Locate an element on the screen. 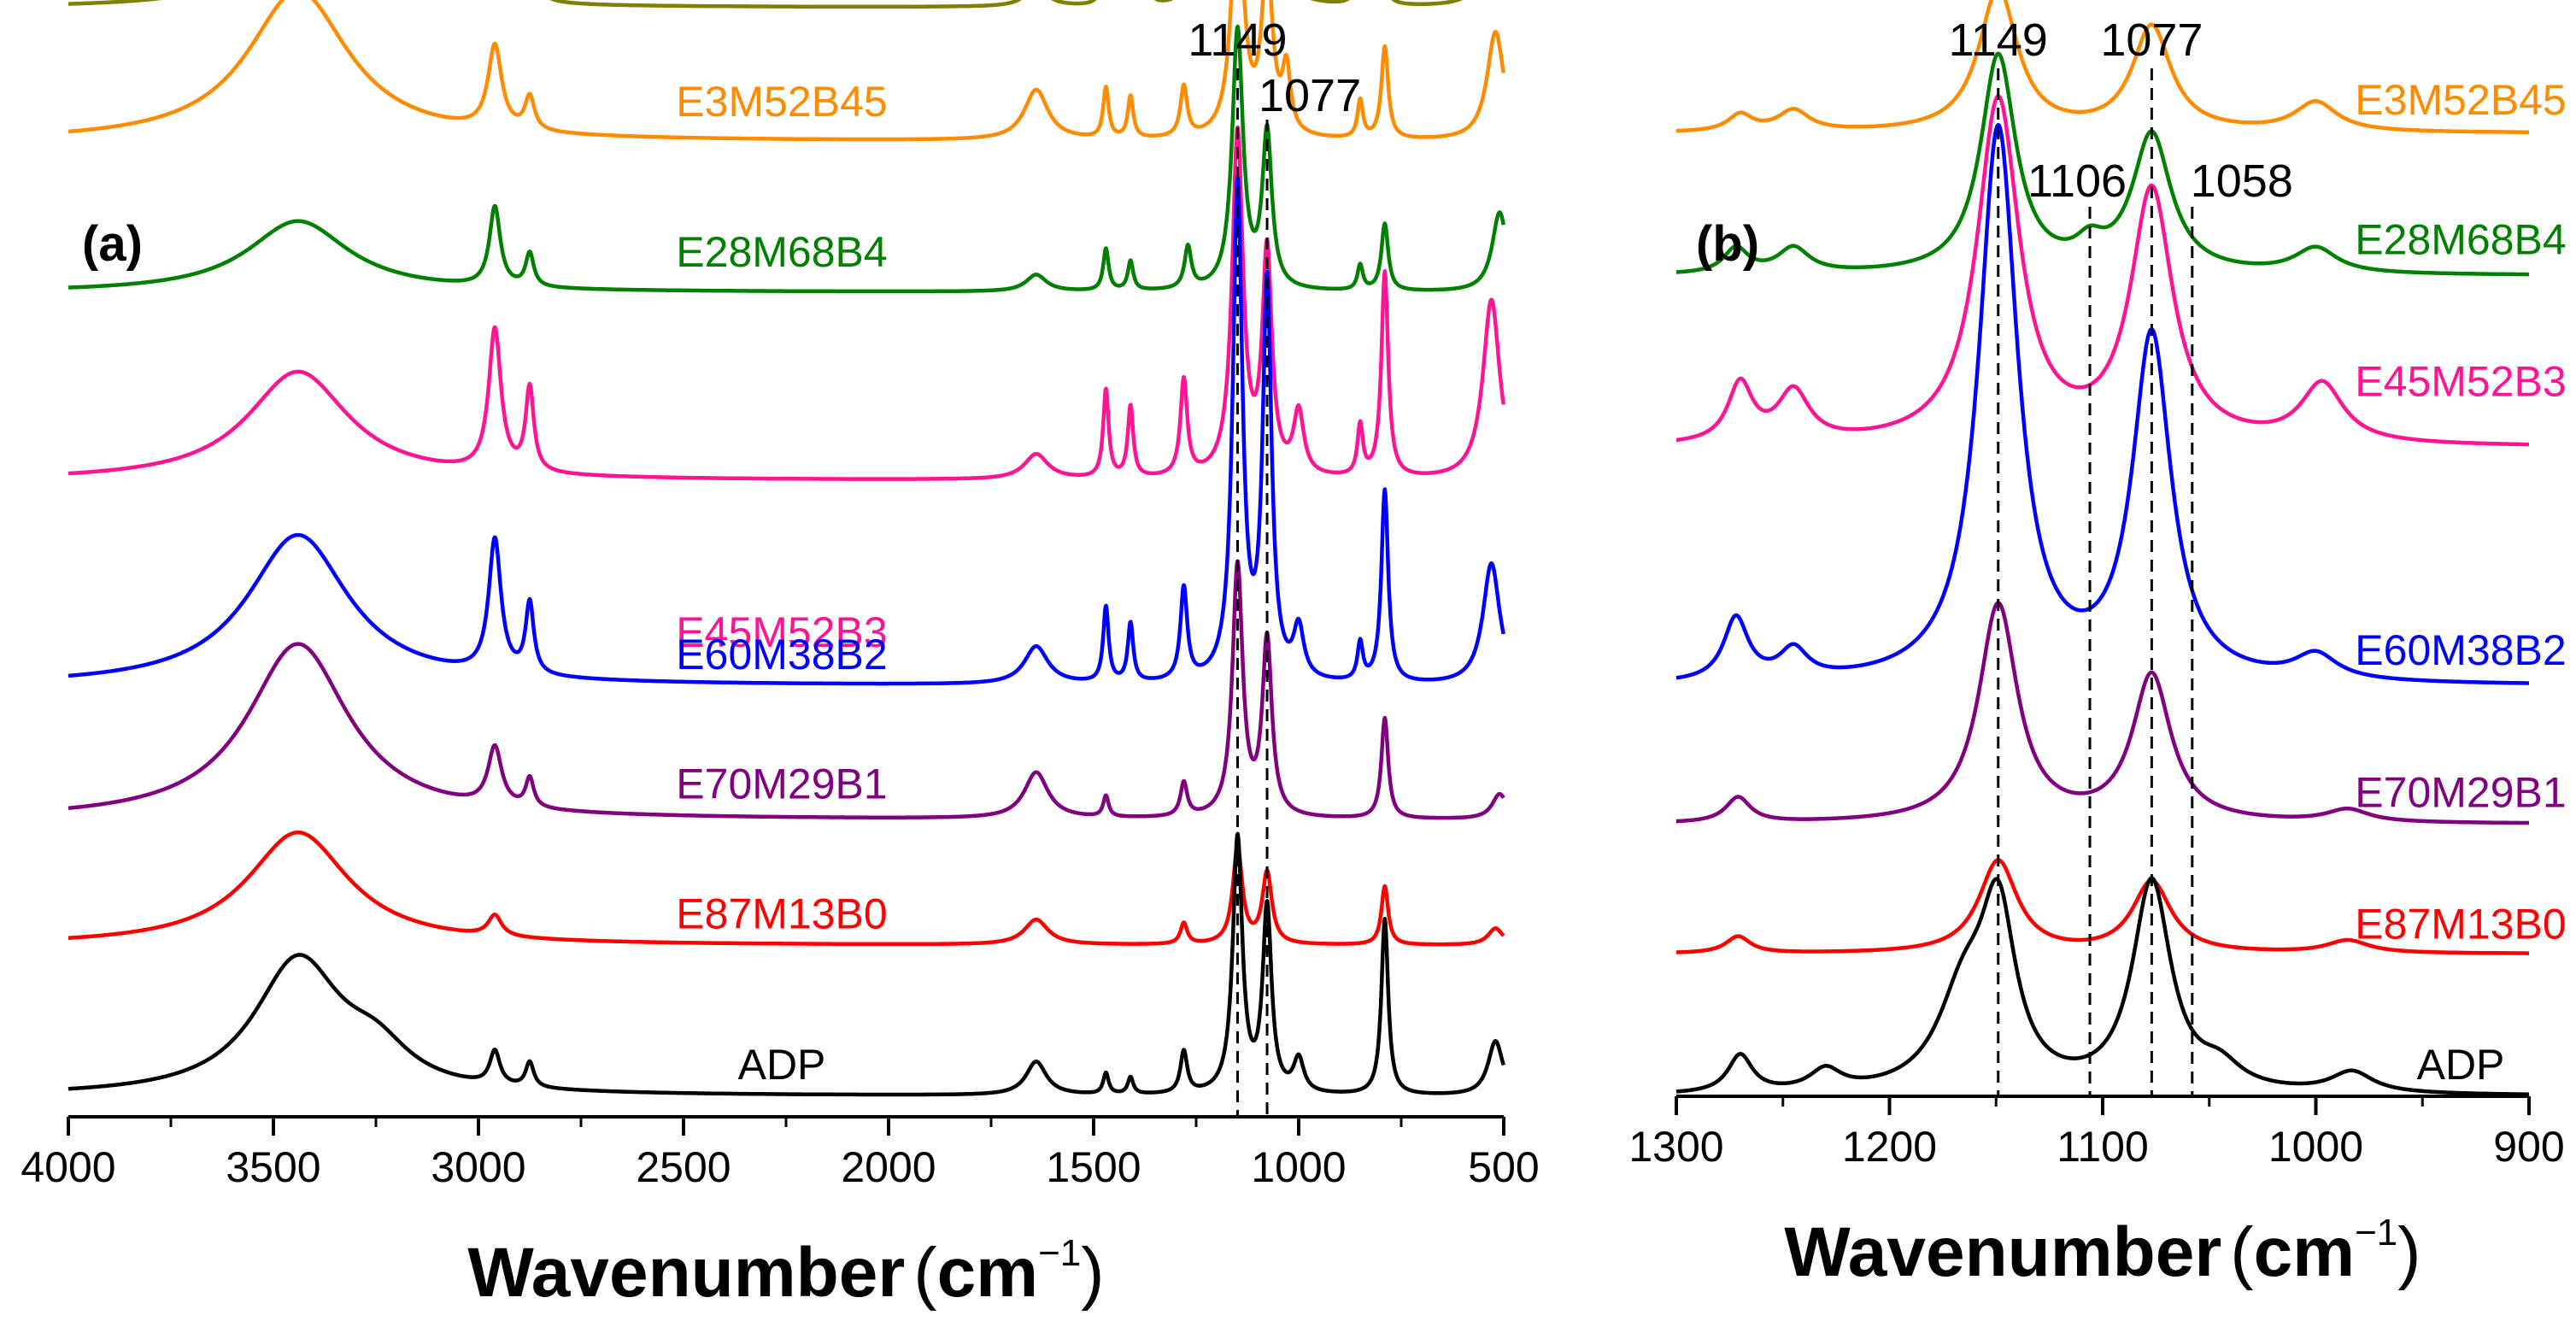 This screenshot has height=1327, width=2576. x-tick-label-2000: 2000 is located at coordinates (888, 1167).